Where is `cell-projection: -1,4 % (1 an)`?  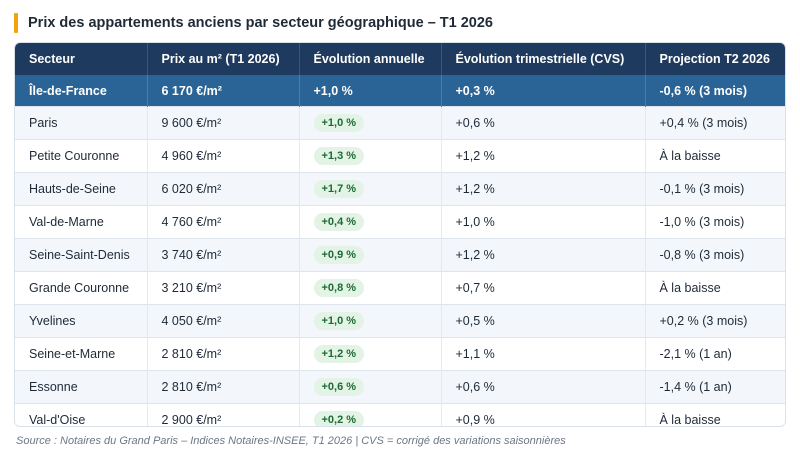 cell-projection: -1,4 % (1 an) is located at coordinates (714, 387).